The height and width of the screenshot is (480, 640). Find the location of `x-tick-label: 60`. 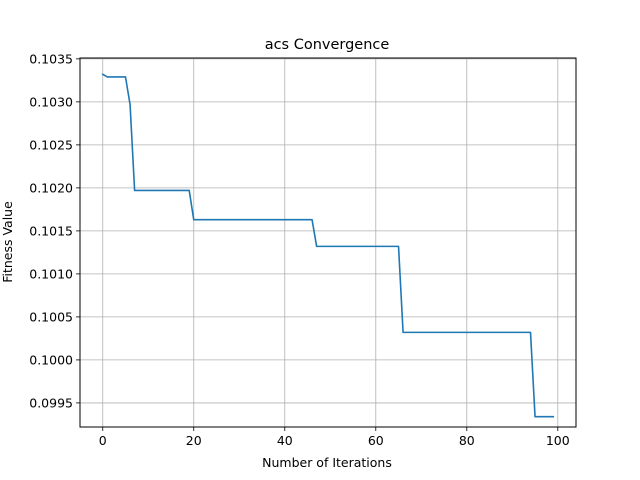

x-tick-label: 60 is located at coordinates (376, 440).